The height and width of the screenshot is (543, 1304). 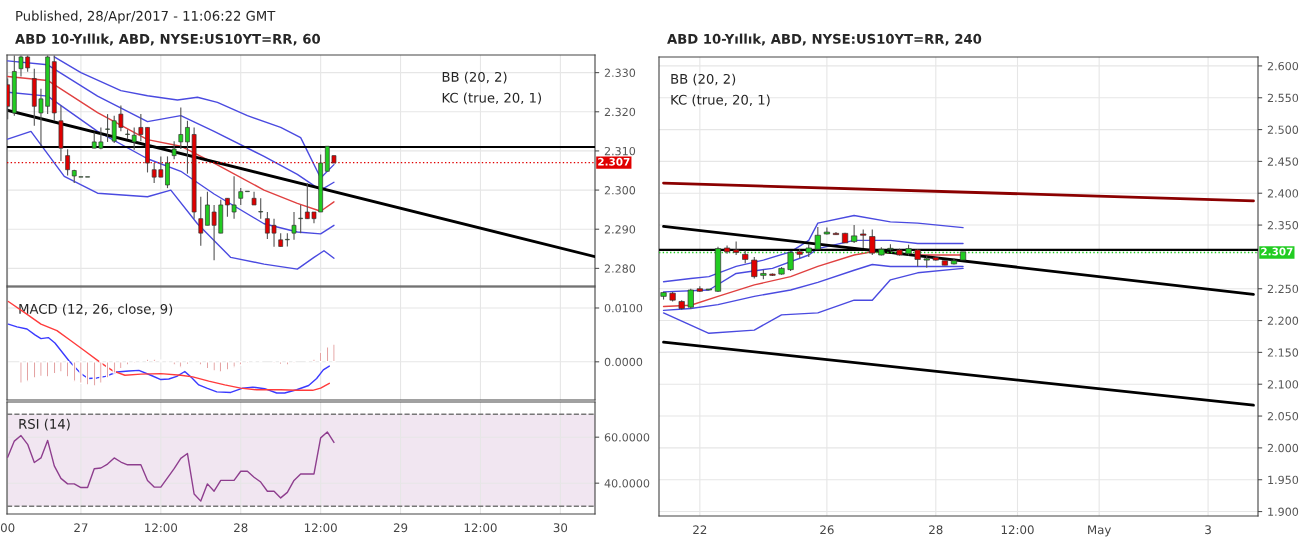 What do you see at coordinates (1283, 511) in the screenshot?
I see `y-tick-label: 1.900` at bounding box center [1283, 511].